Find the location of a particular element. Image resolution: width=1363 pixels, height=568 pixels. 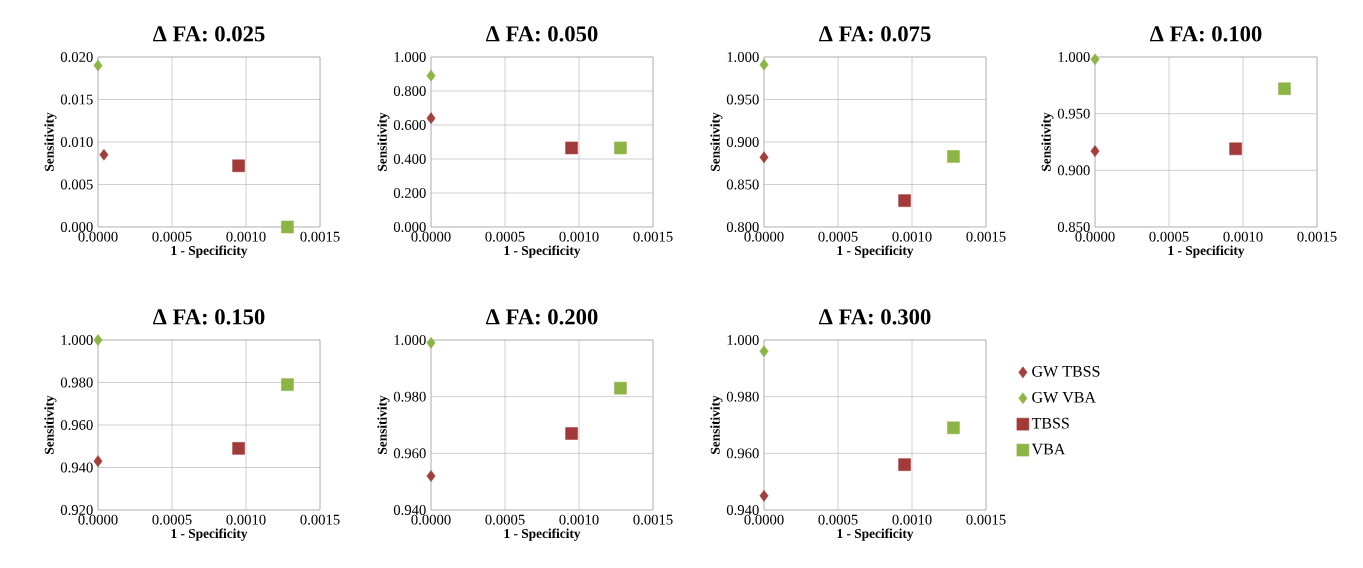

chart-title: Δ FA: 0.075 is located at coordinates (875, 34).